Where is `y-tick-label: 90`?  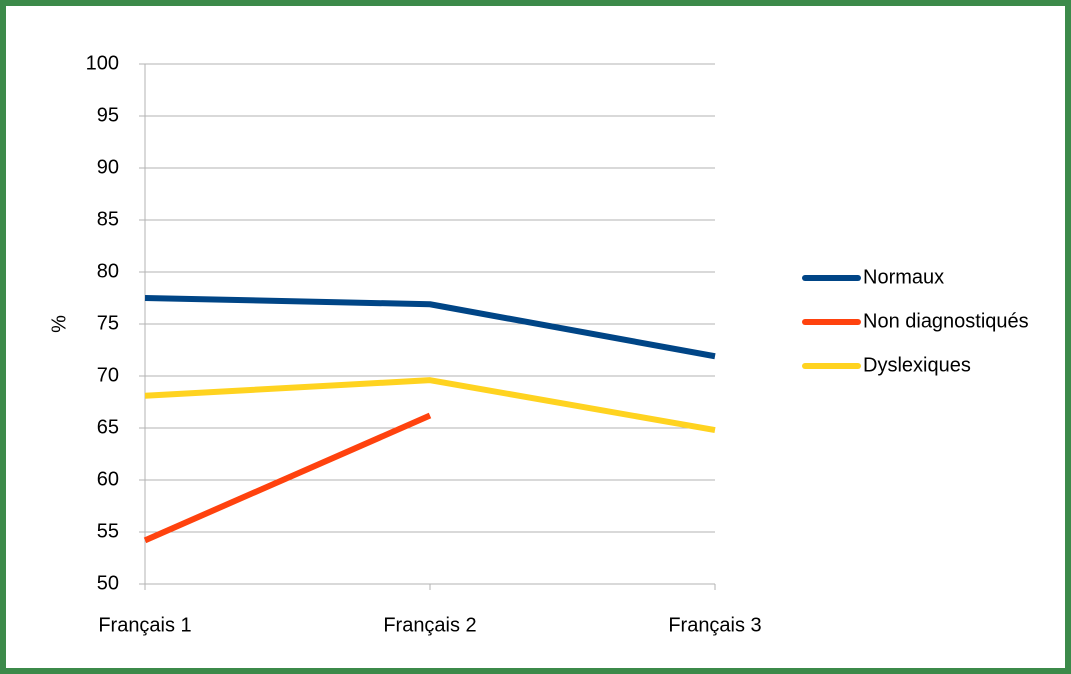 y-tick-label: 90 is located at coordinates (108, 167).